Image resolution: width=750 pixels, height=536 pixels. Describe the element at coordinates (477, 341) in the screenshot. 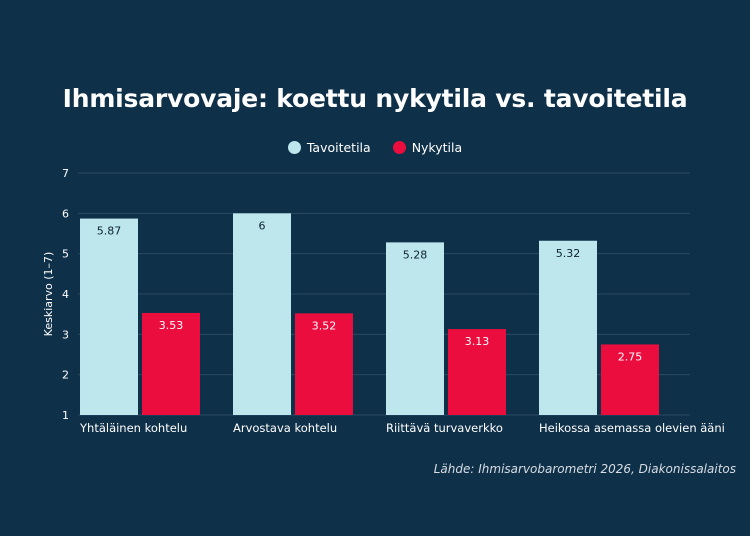

I see `bar-value-label: 3.13` at that location.